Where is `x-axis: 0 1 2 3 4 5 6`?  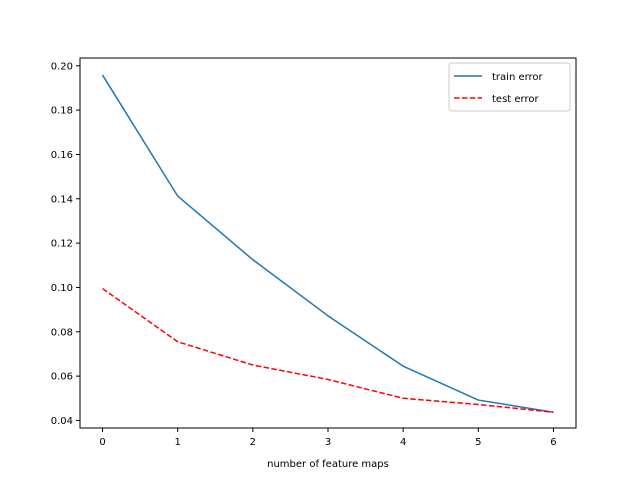
x-axis: 0 1 2 3 4 5 6 is located at coordinates (328, 438).